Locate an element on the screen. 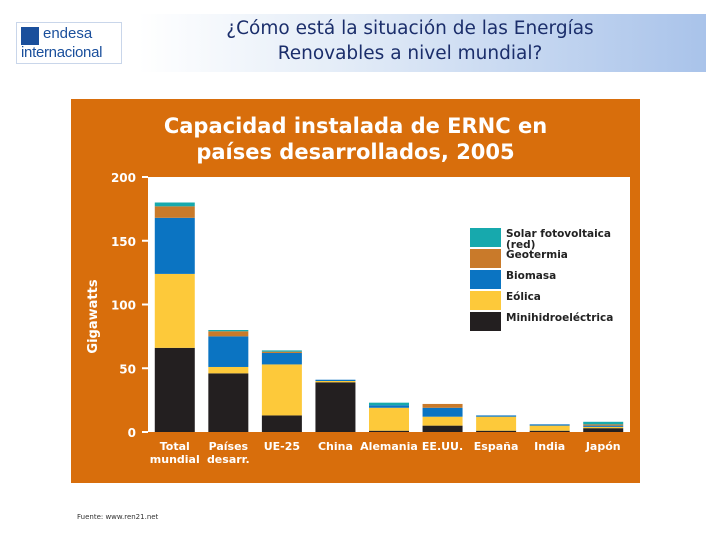  slide-title-line1: ¿Cómo está la situación de las Energías is located at coordinates (410, 28).